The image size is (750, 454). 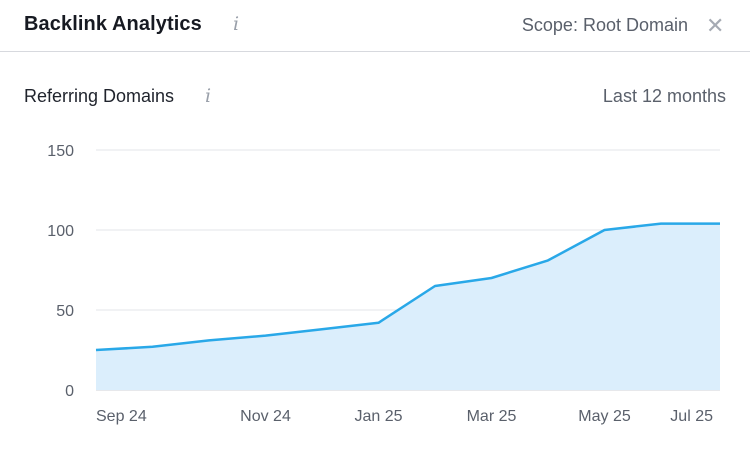 What do you see at coordinates (60, 231) in the screenshot?
I see `y-tick-label: 100` at bounding box center [60, 231].